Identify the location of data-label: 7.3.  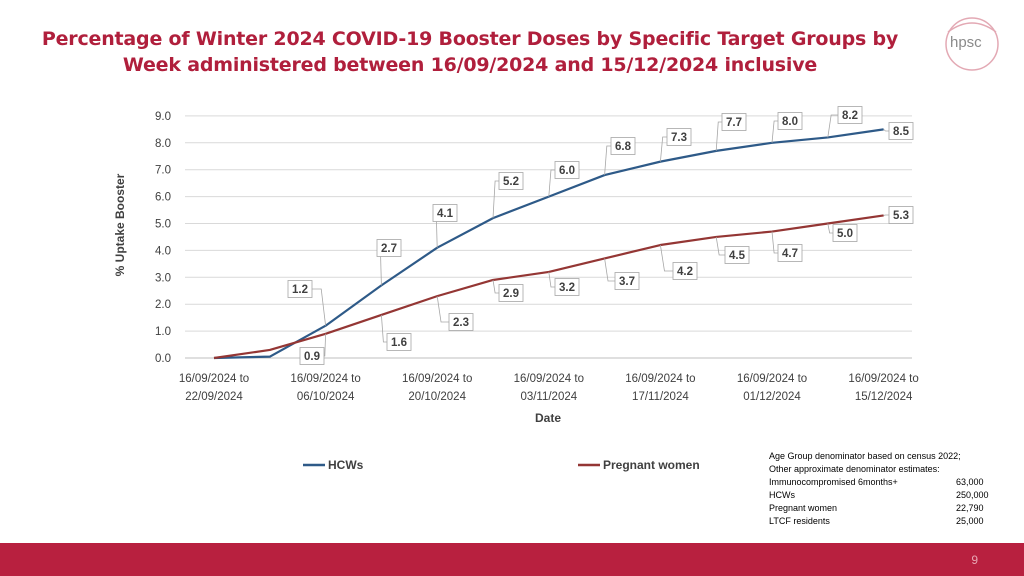
(679, 138).